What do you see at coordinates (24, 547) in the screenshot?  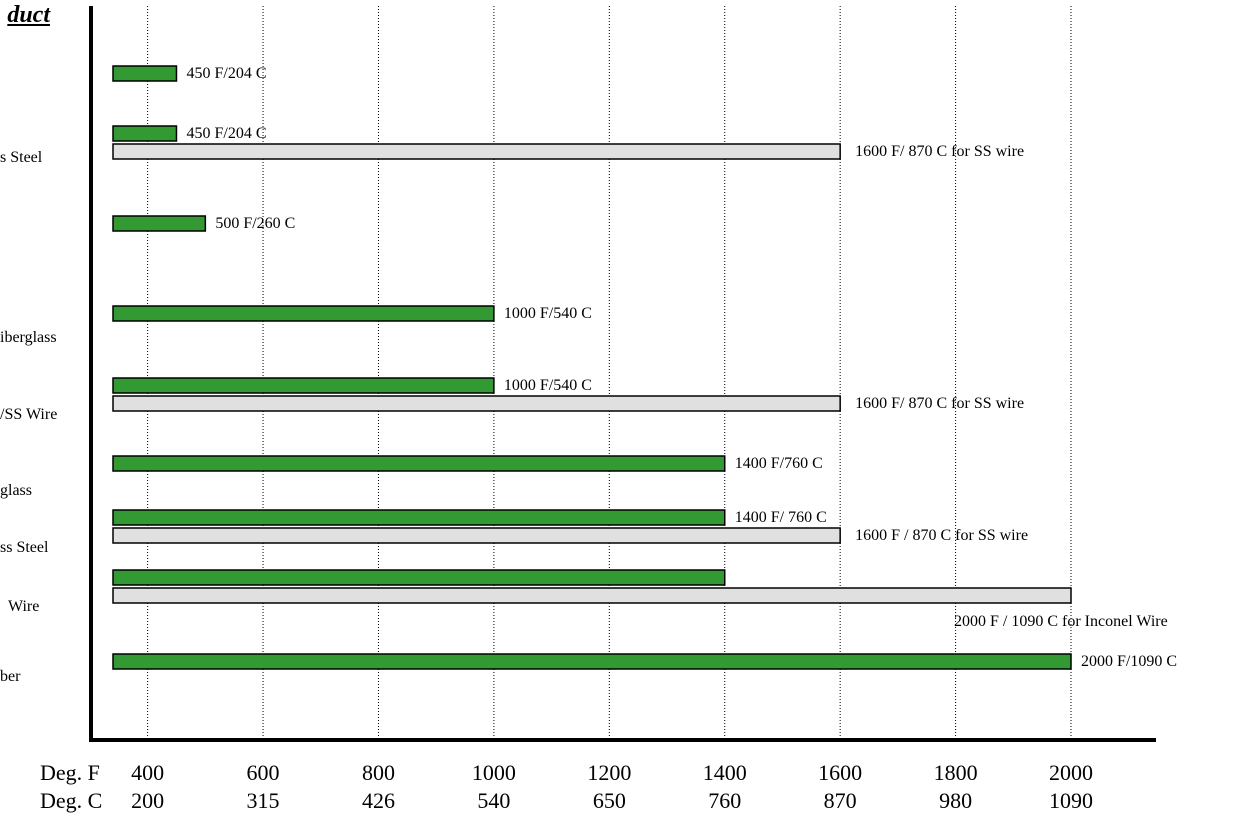 I see `category-label-6: ss Steel` at bounding box center [24, 547].